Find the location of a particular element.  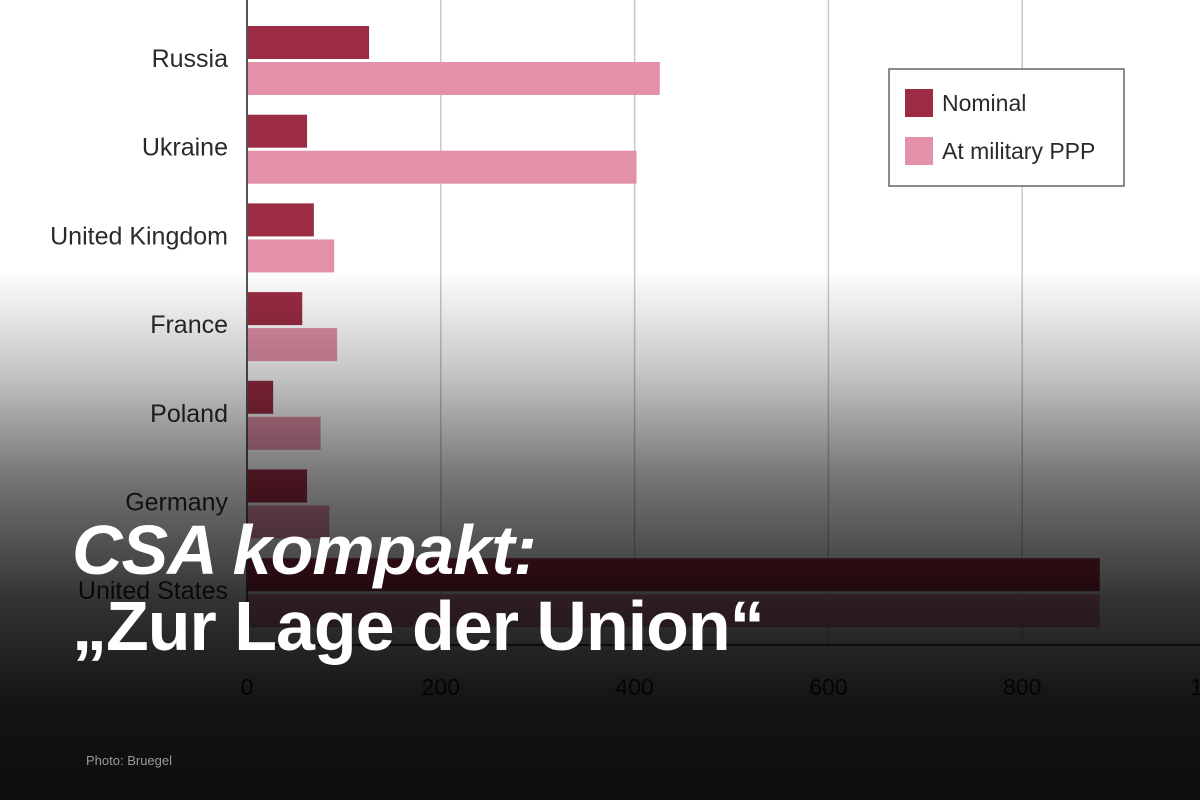

x-tick-label: 400 is located at coordinates (634, 687).